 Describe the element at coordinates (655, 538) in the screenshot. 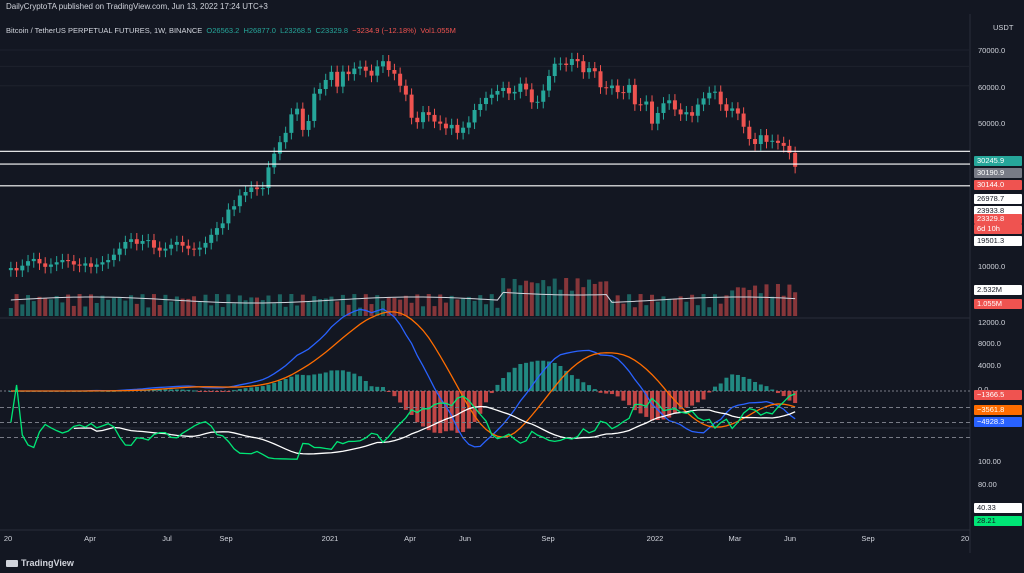

I see `time-axis-label: 2022` at that location.